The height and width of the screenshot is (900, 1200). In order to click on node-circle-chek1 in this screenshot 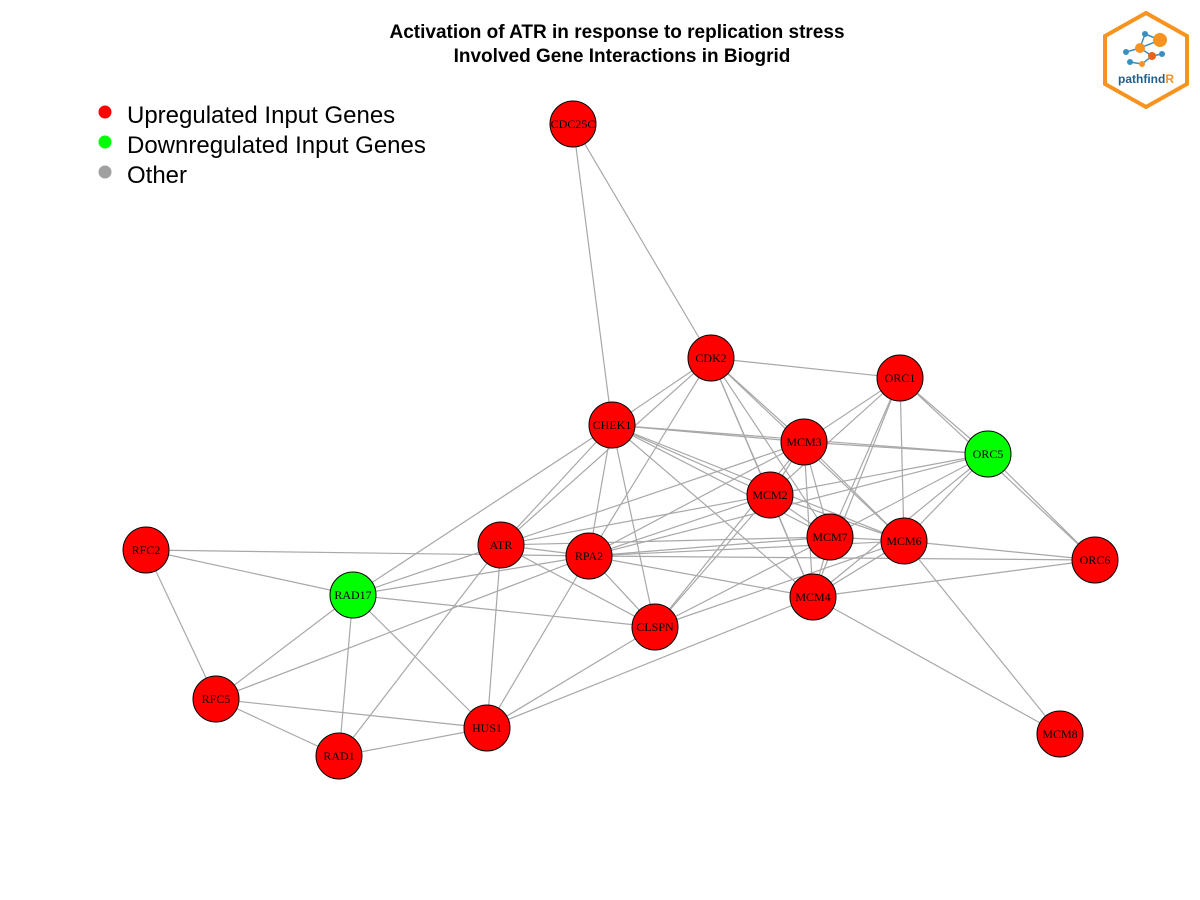, I will do `click(612, 425)`.